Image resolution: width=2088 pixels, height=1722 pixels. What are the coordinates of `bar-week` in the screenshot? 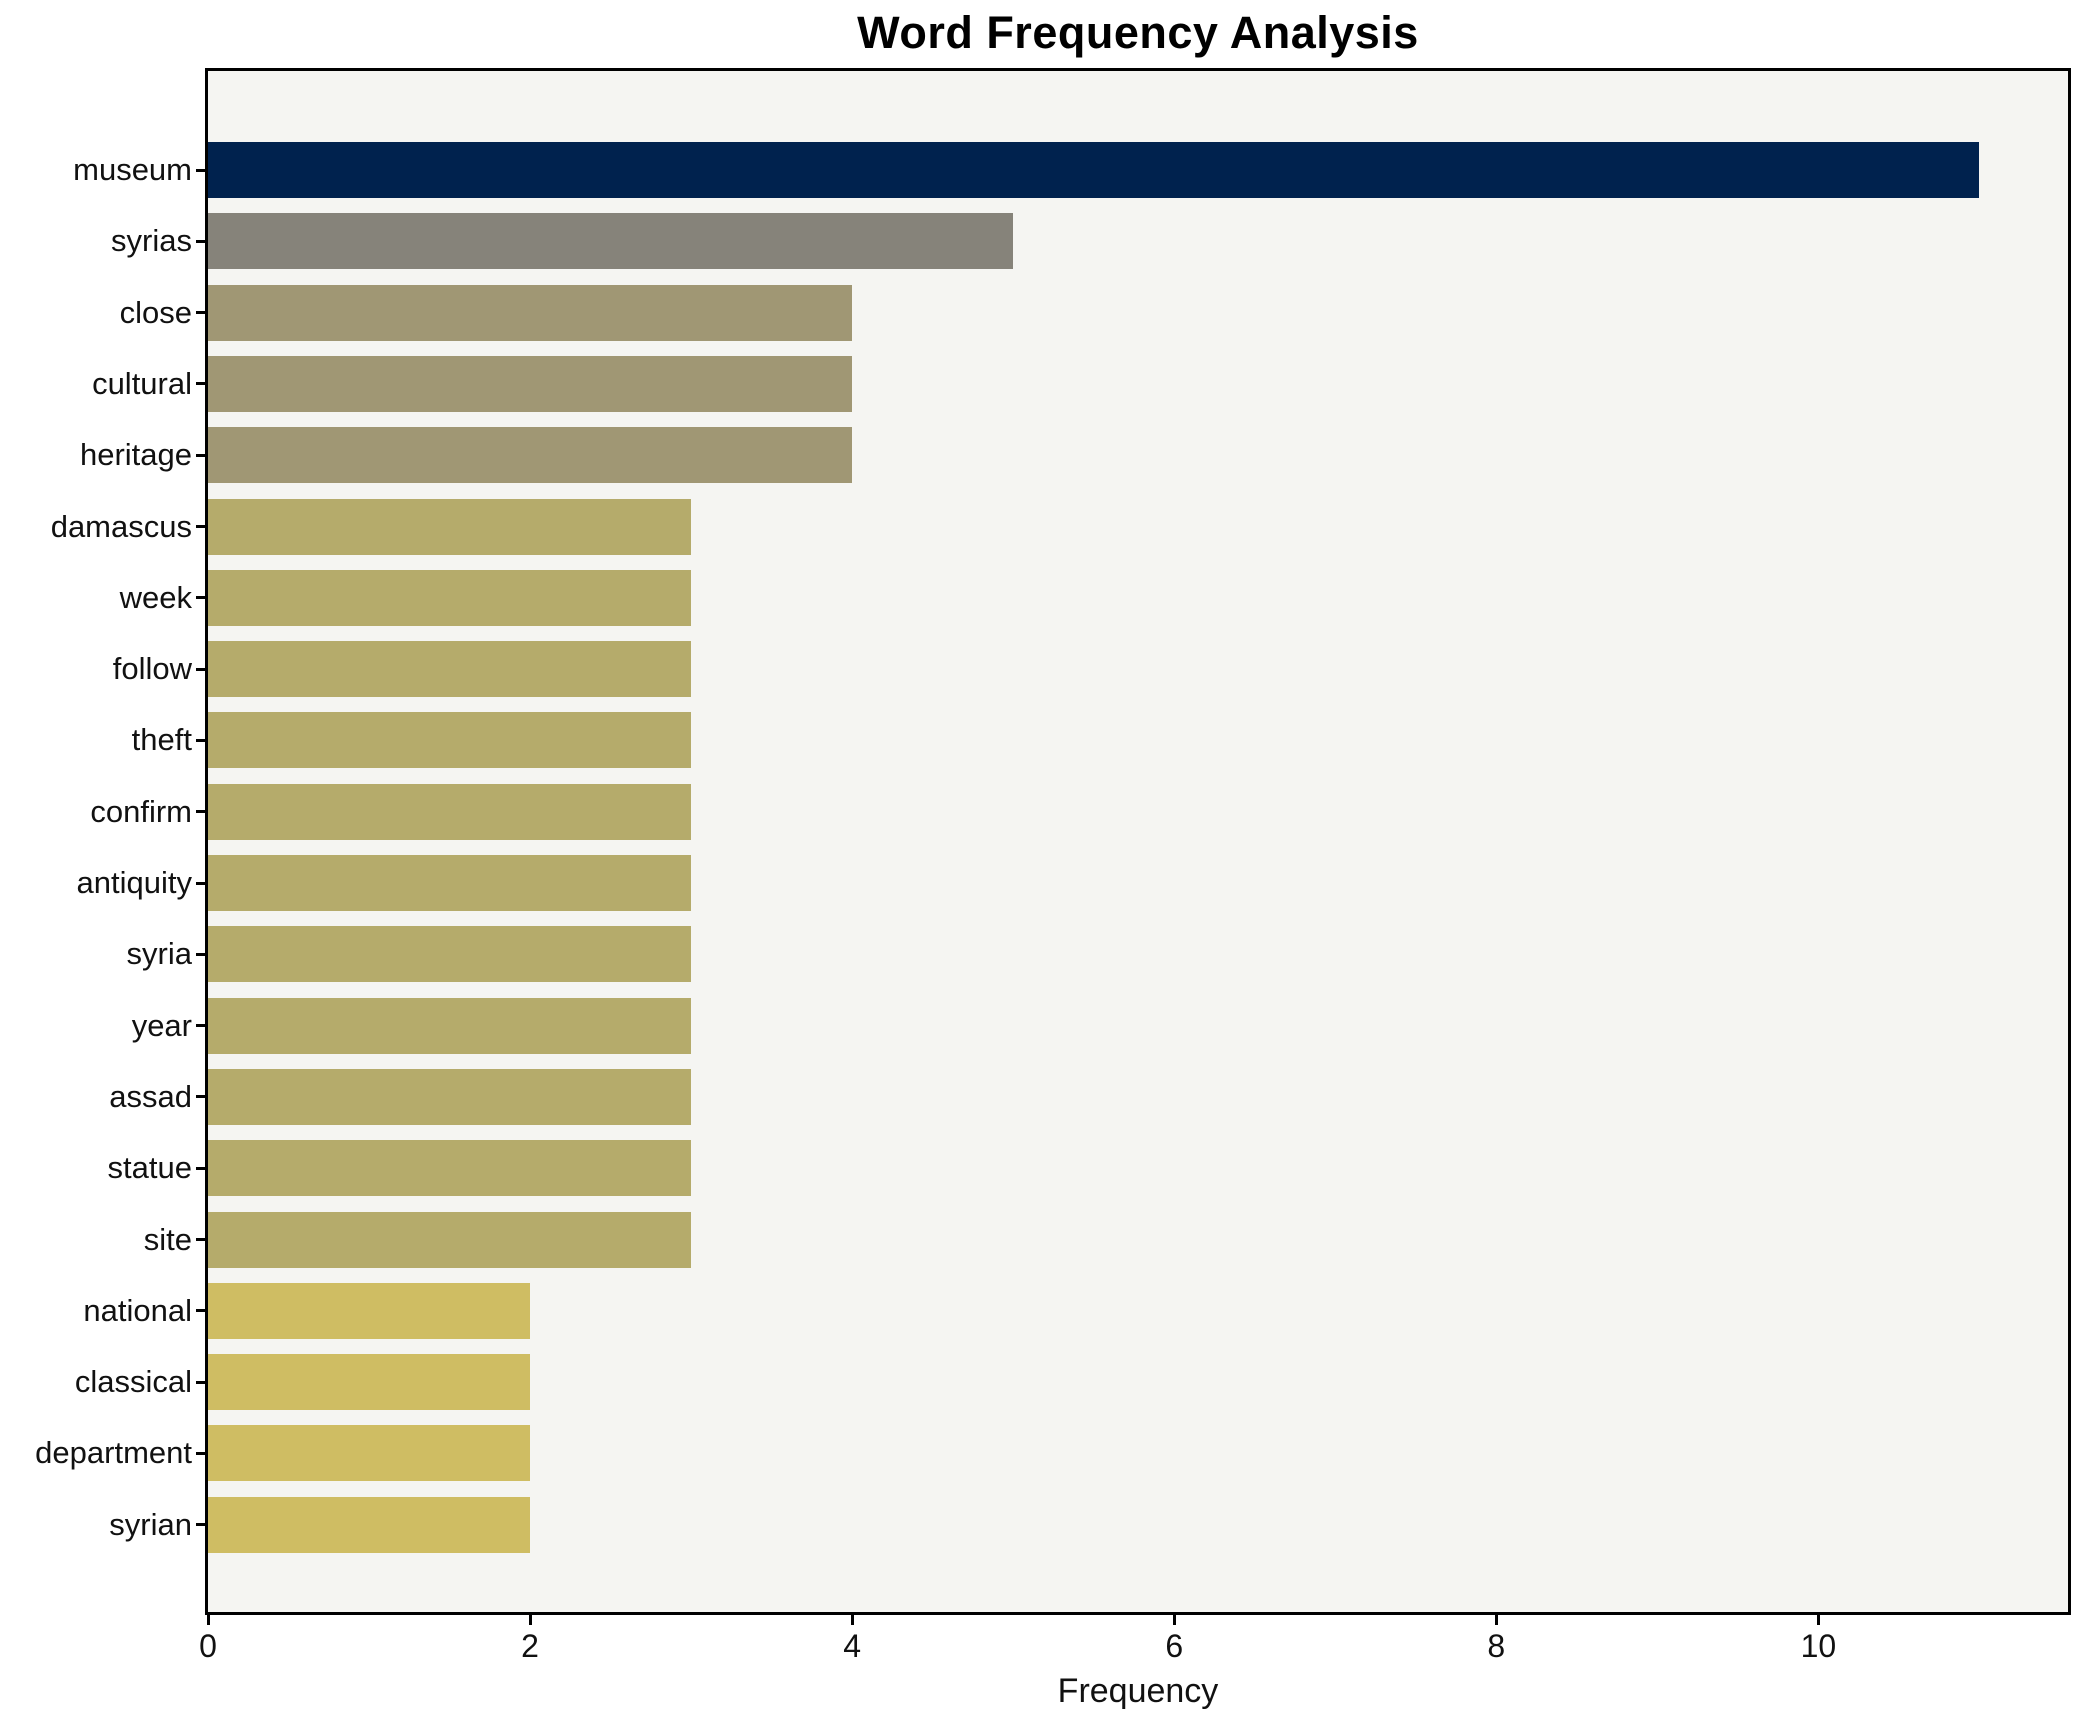 It's located at (450, 597).